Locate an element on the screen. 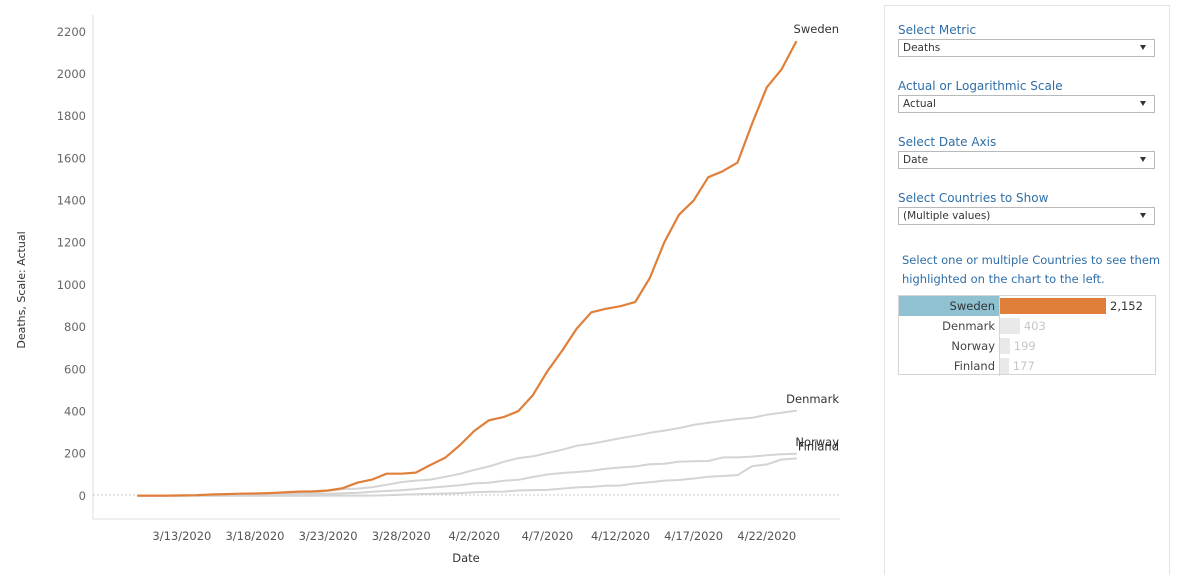 The width and height of the screenshot is (1187, 575). country-name: Norway is located at coordinates (973, 346).